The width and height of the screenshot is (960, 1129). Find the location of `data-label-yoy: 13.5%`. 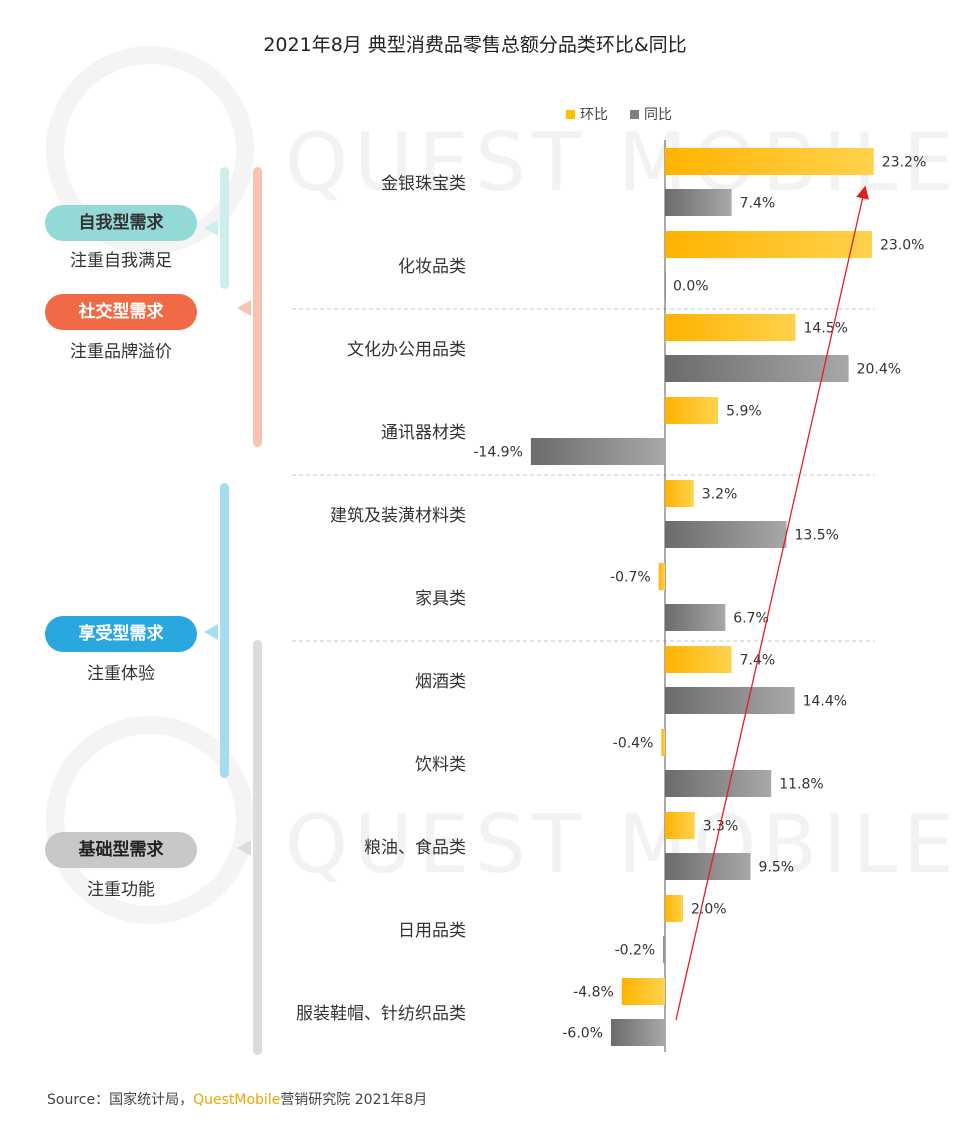

data-label-yoy: 13.5% is located at coordinates (817, 536).